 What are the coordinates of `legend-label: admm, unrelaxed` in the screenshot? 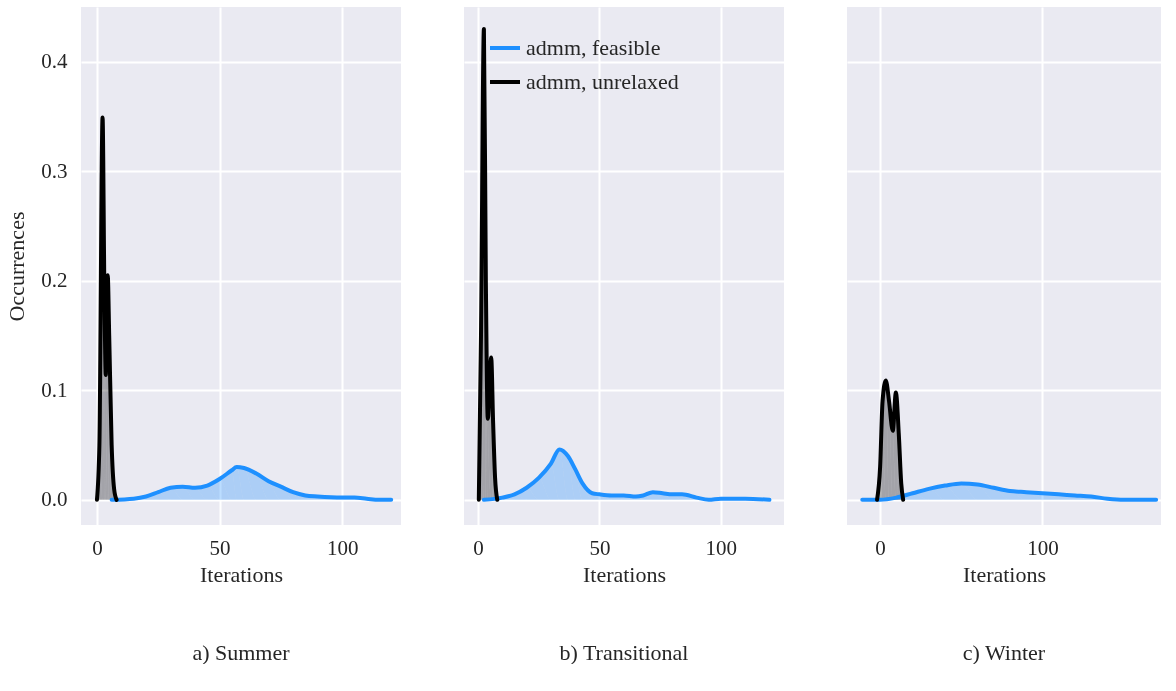 It's located at (602, 81).